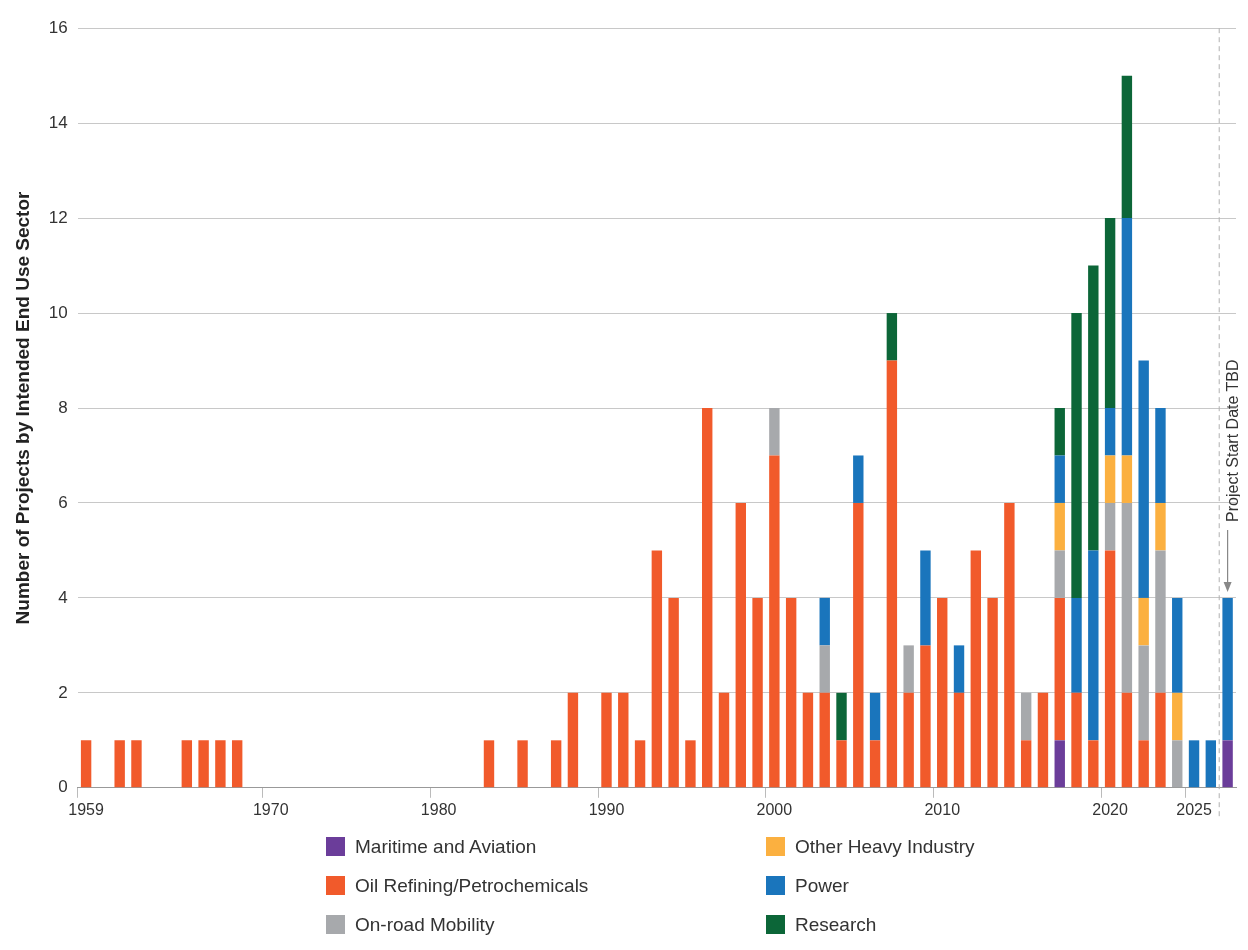 The image size is (1248, 950). I want to click on x-tick-label: 2025, so click(1194, 809).